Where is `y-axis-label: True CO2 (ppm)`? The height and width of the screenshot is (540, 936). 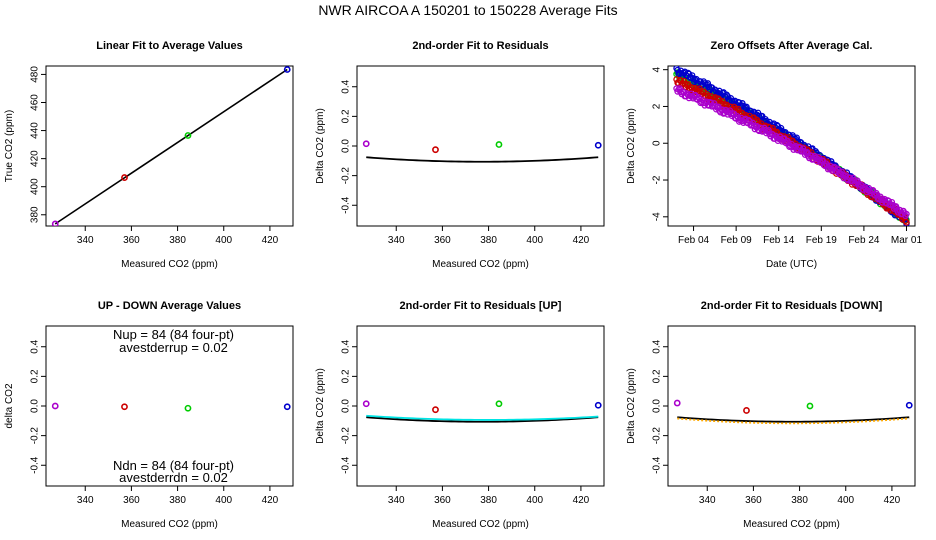 y-axis-label: True CO2 (ppm) is located at coordinates (9, 146).